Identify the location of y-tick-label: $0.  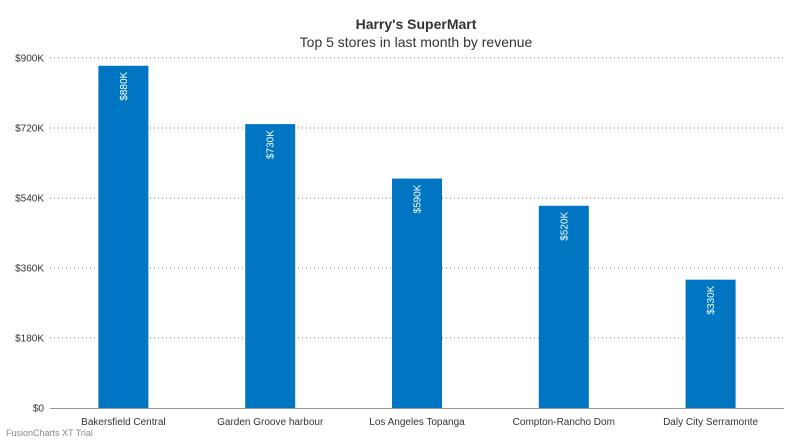
(39, 409).